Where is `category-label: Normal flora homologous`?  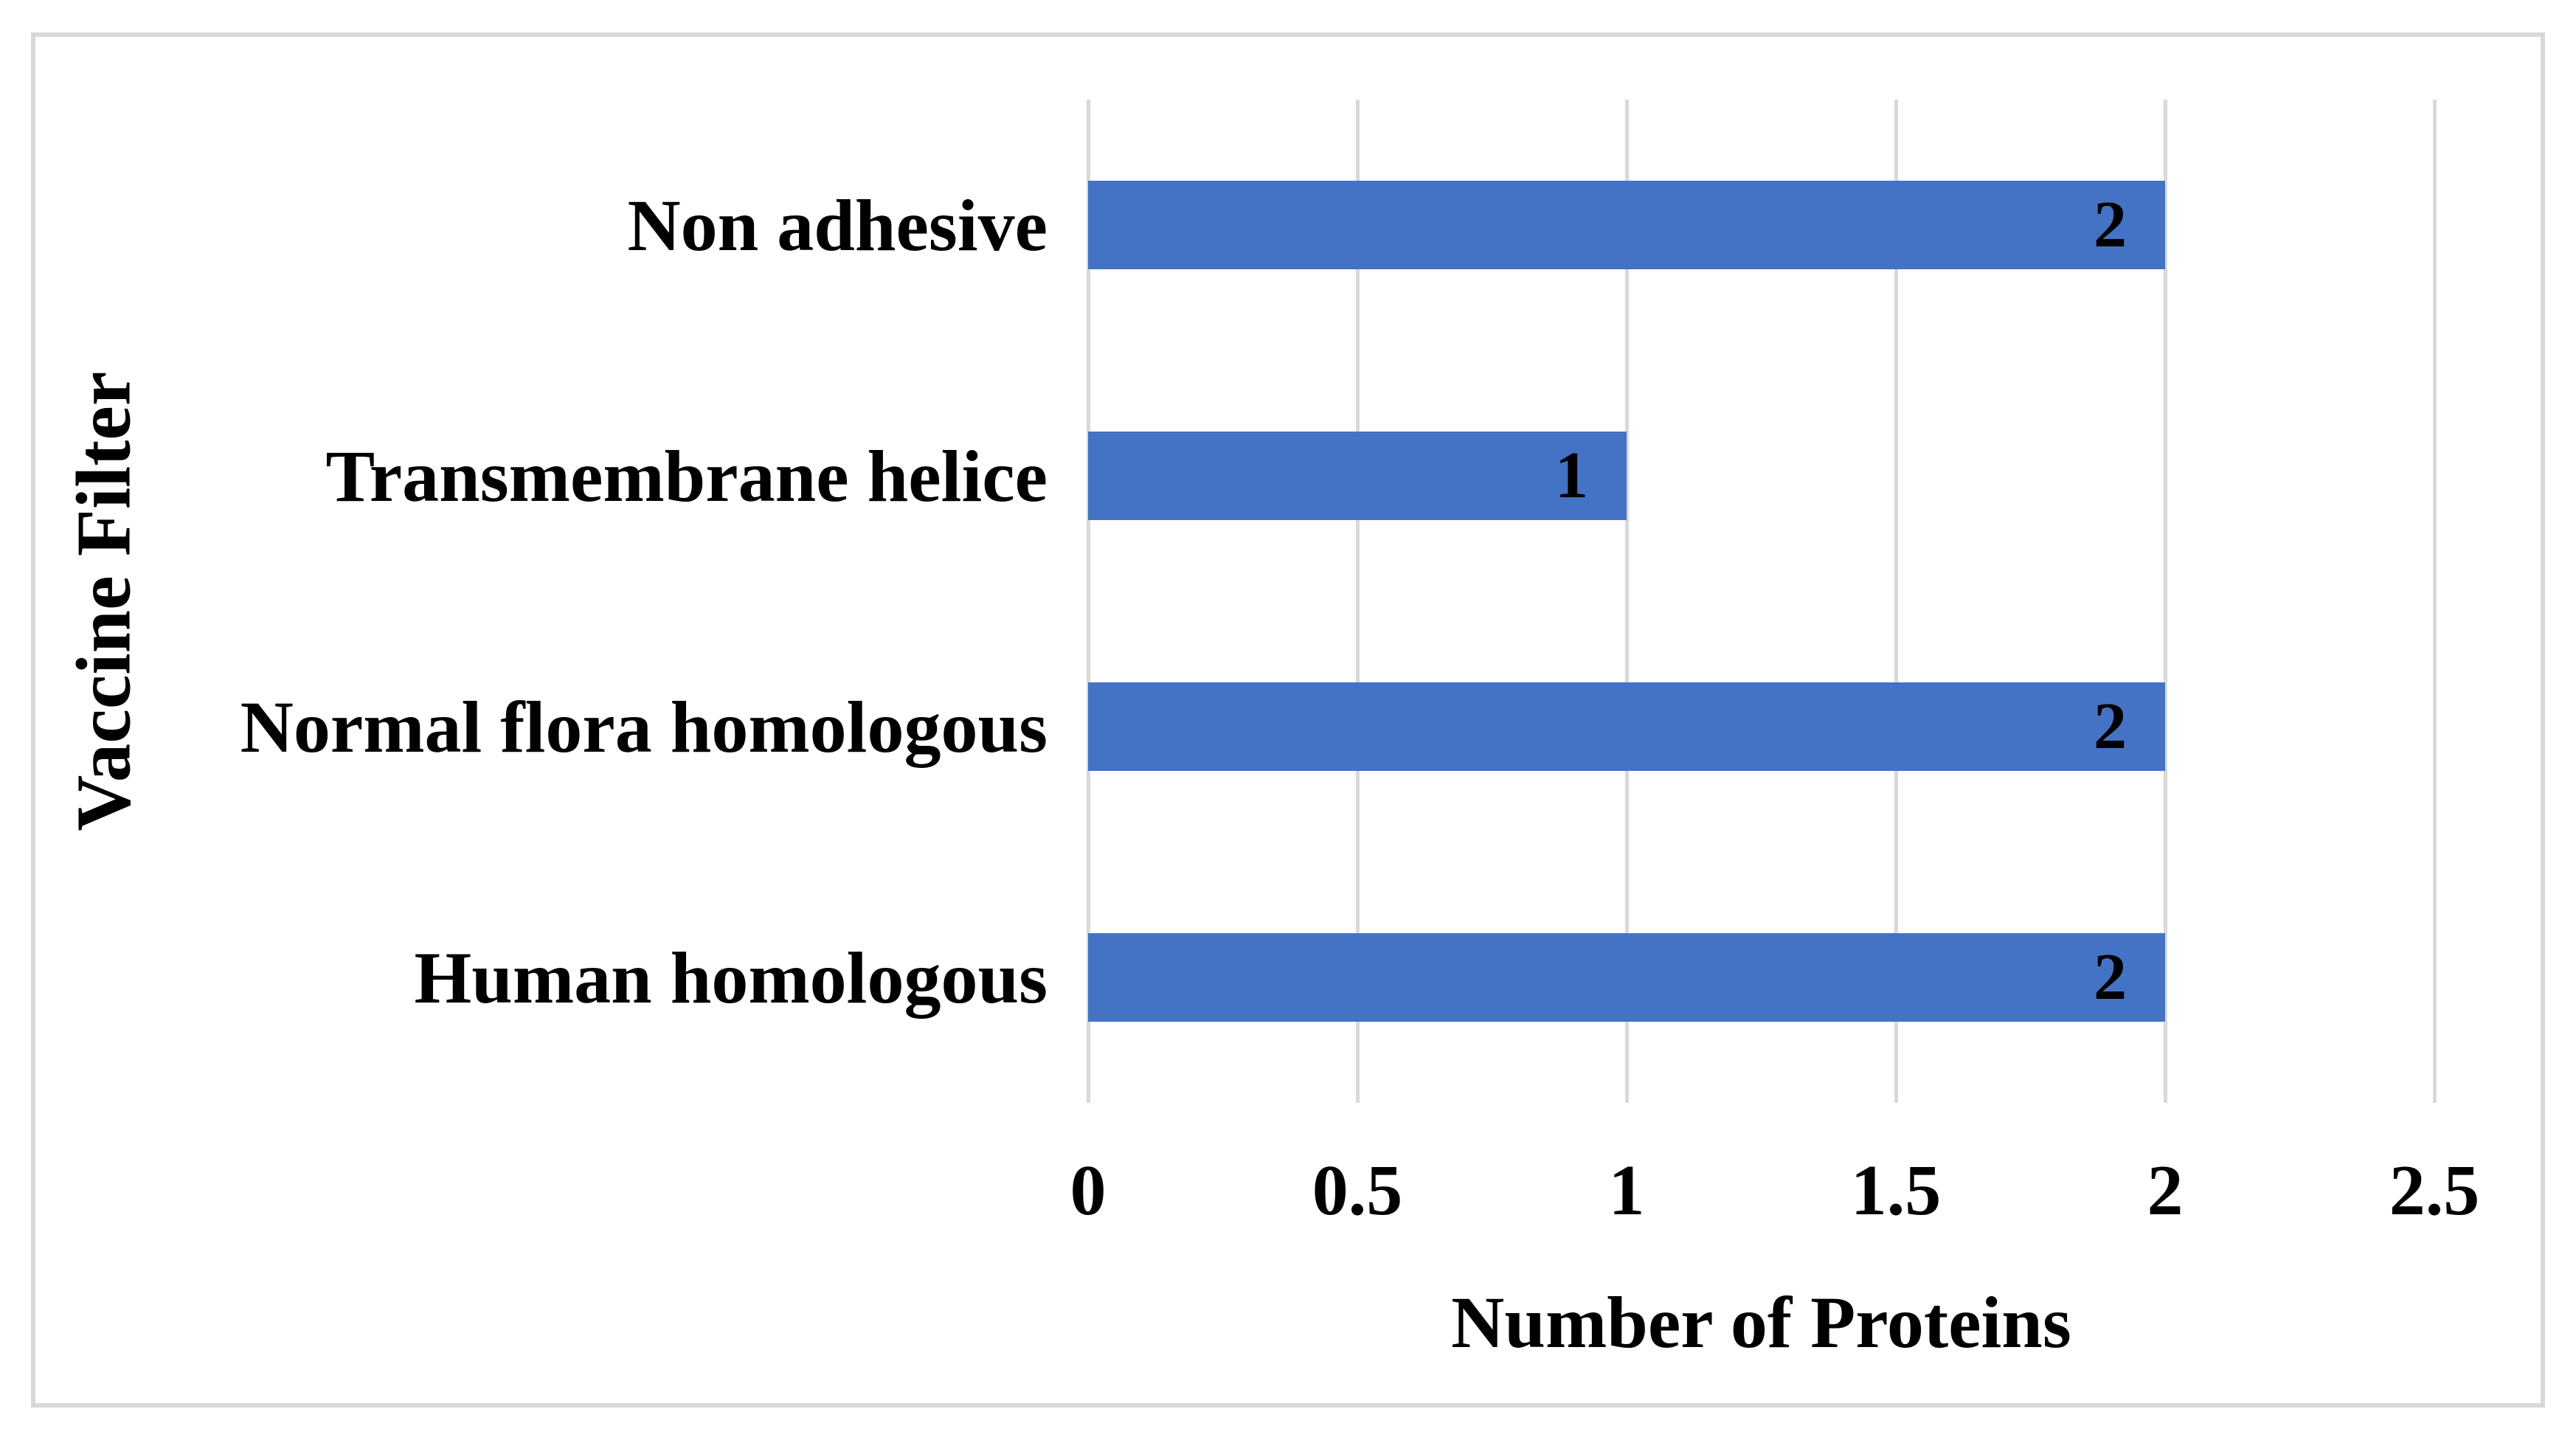 category-label: Normal flora homologous is located at coordinates (644, 726).